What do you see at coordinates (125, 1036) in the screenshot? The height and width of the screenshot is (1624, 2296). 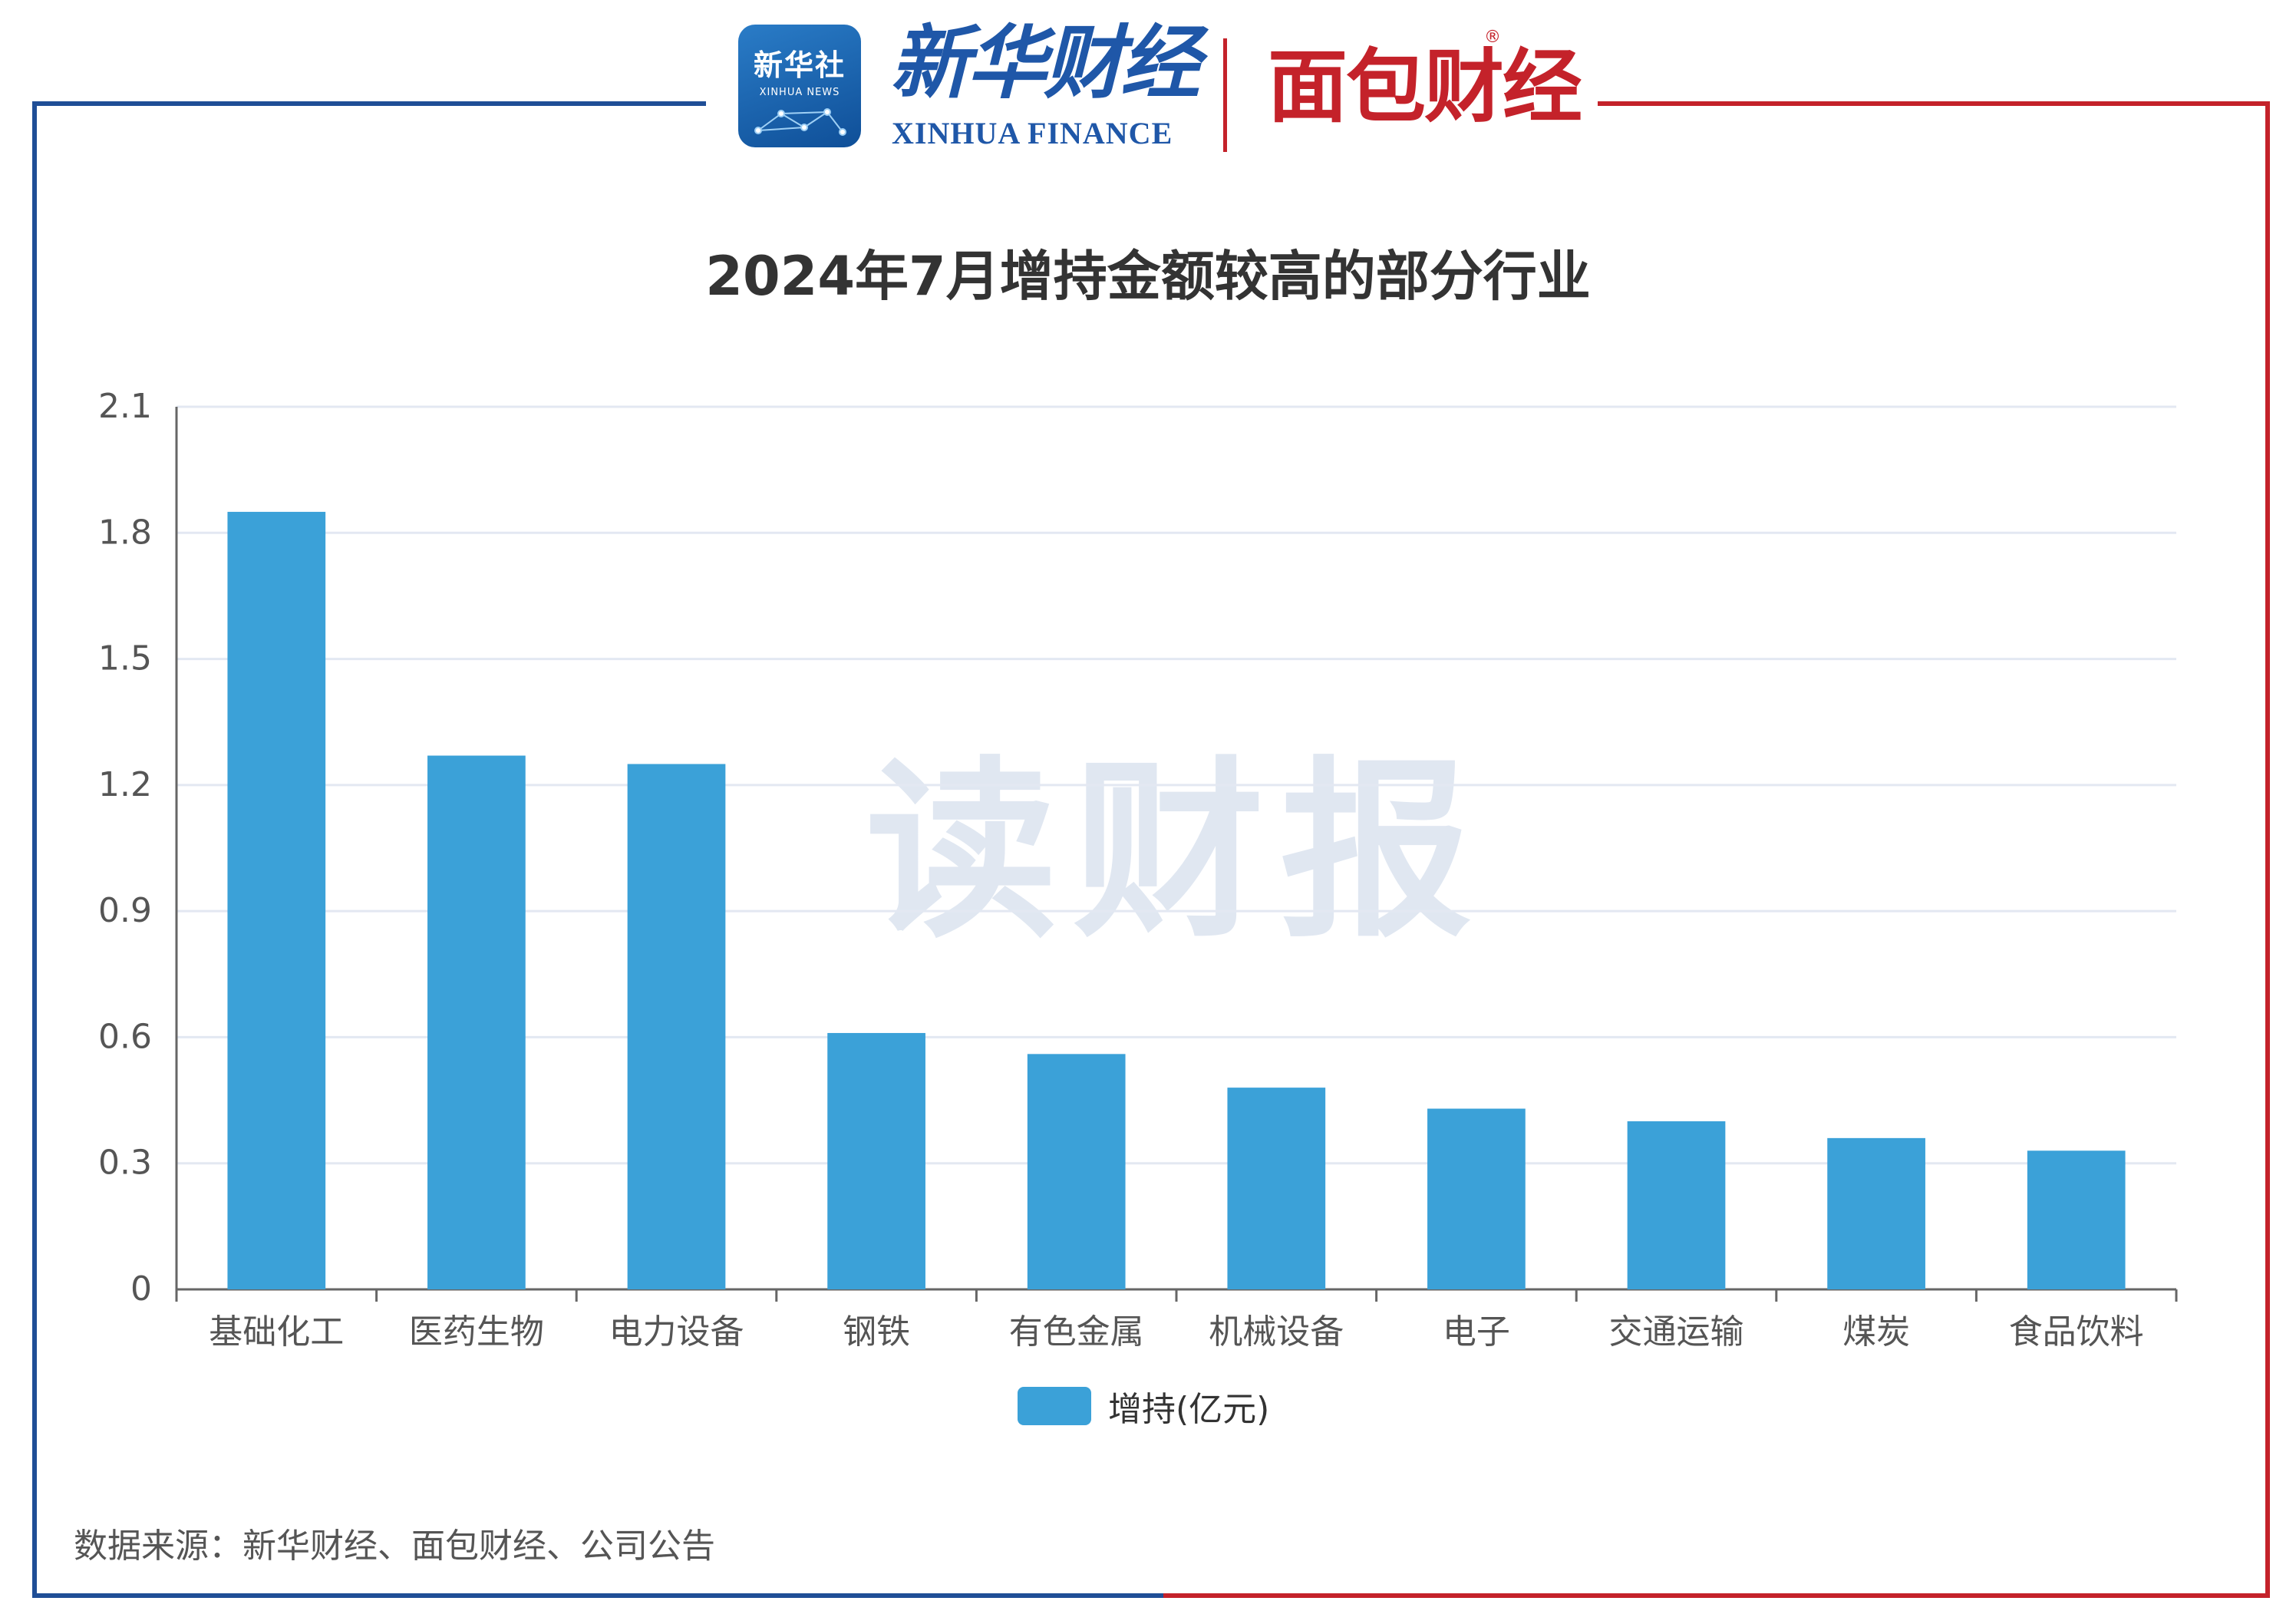 I see `y-tick-label: 0.6` at bounding box center [125, 1036].